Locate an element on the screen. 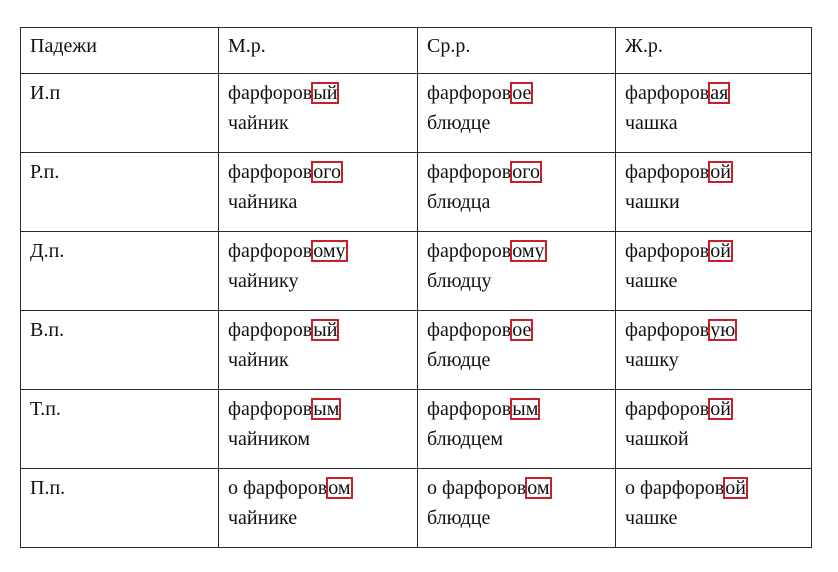 This screenshot has height=572, width=838. case-label-cell: Т.п. is located at coordinates (119, 429).